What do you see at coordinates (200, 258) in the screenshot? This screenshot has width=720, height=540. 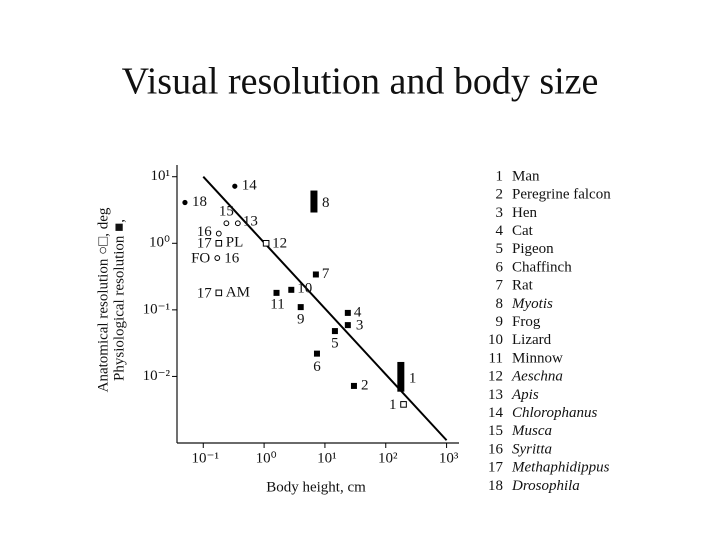 I see `point-label: FO` at bounding box center [200, 258].